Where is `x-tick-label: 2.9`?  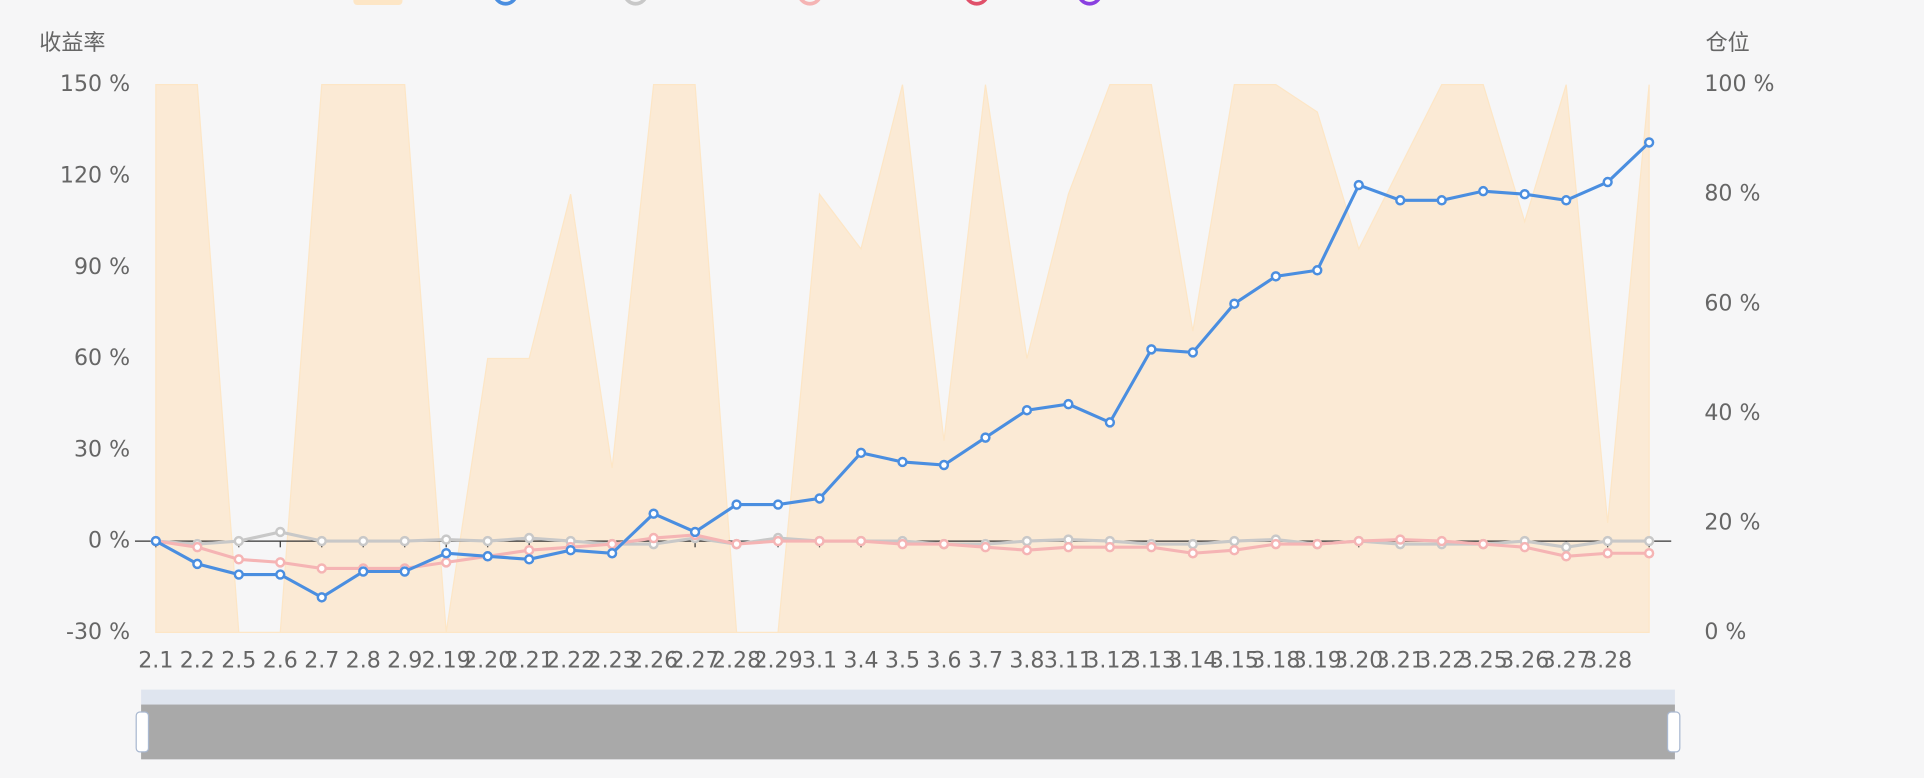 x-tick-label: 2.9 is located at coordinates (404, 660).